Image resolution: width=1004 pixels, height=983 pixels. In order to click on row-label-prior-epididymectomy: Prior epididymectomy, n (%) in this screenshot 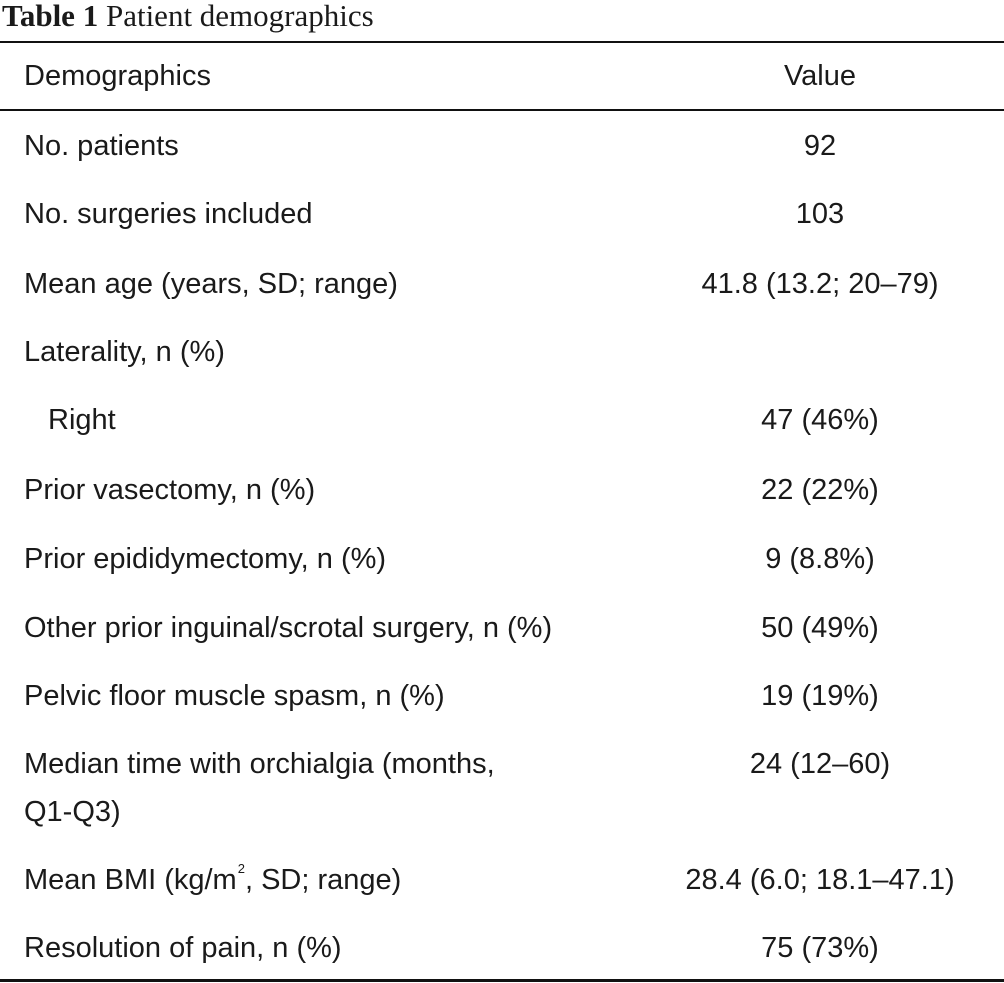, I will do `click(205, 559)`.